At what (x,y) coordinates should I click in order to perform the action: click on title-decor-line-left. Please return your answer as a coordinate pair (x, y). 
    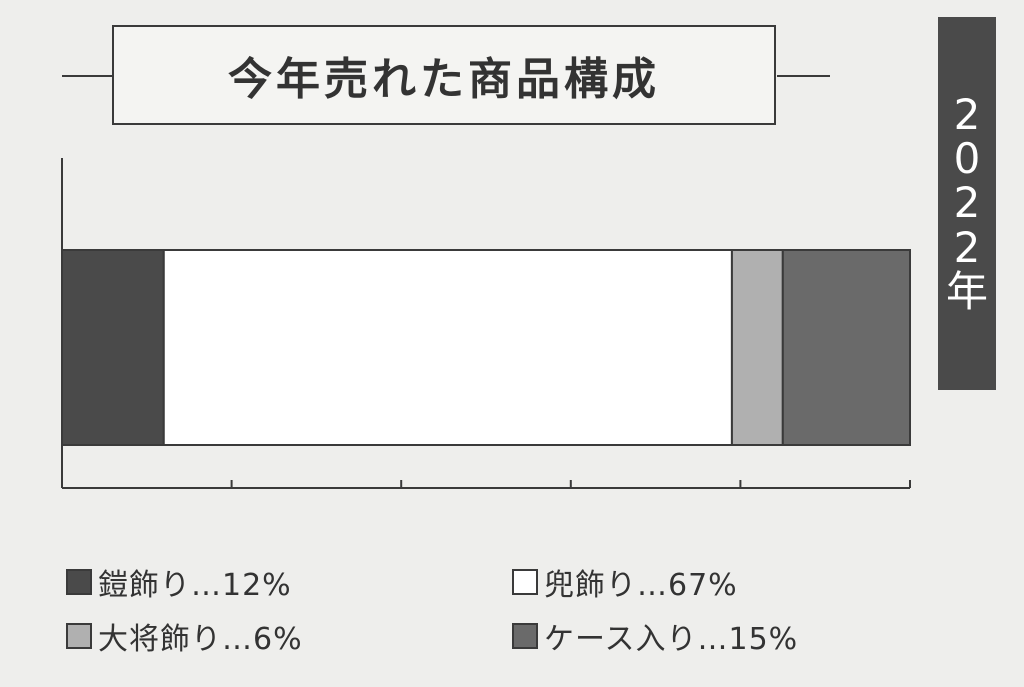
    Looking at the image, I should click on (88, 76).